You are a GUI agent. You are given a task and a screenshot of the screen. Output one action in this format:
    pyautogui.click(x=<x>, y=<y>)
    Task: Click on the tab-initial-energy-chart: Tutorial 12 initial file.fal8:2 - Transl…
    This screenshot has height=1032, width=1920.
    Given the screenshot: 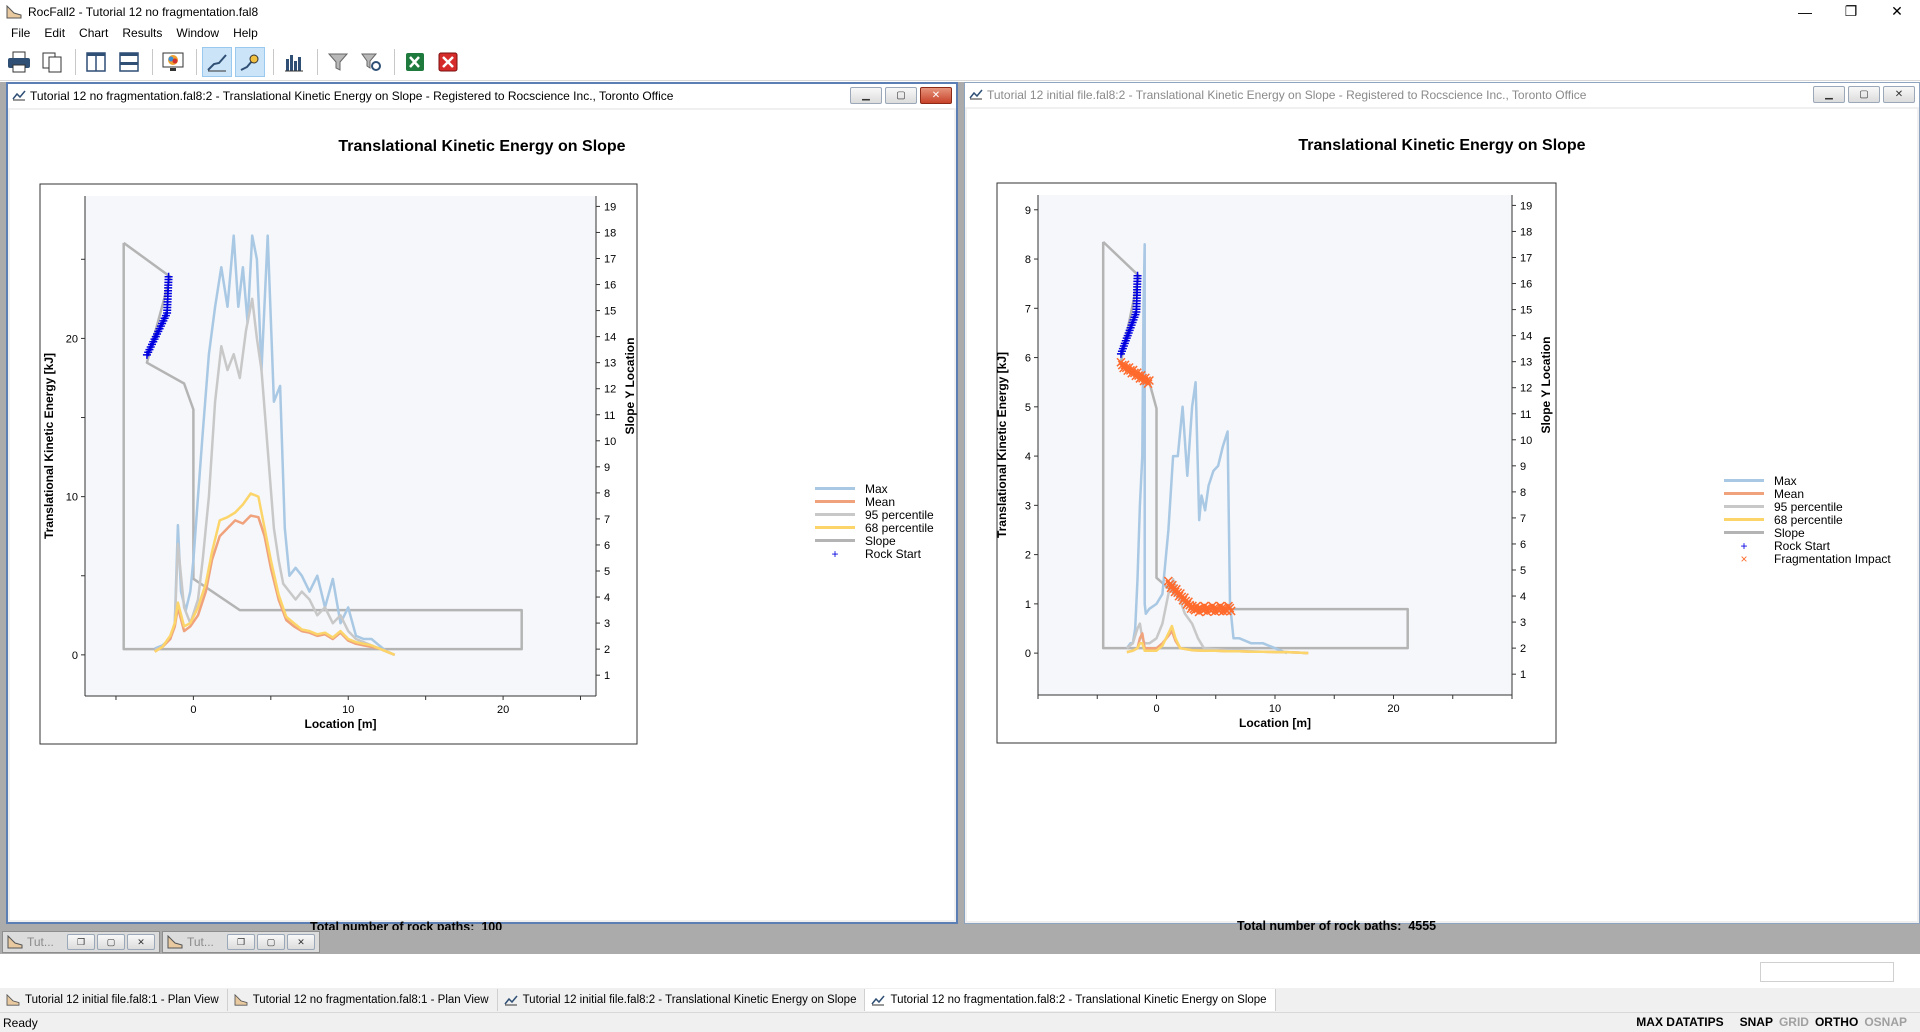 What is the action you would take?
    pyautogui.click(x=682, y=1000)
    